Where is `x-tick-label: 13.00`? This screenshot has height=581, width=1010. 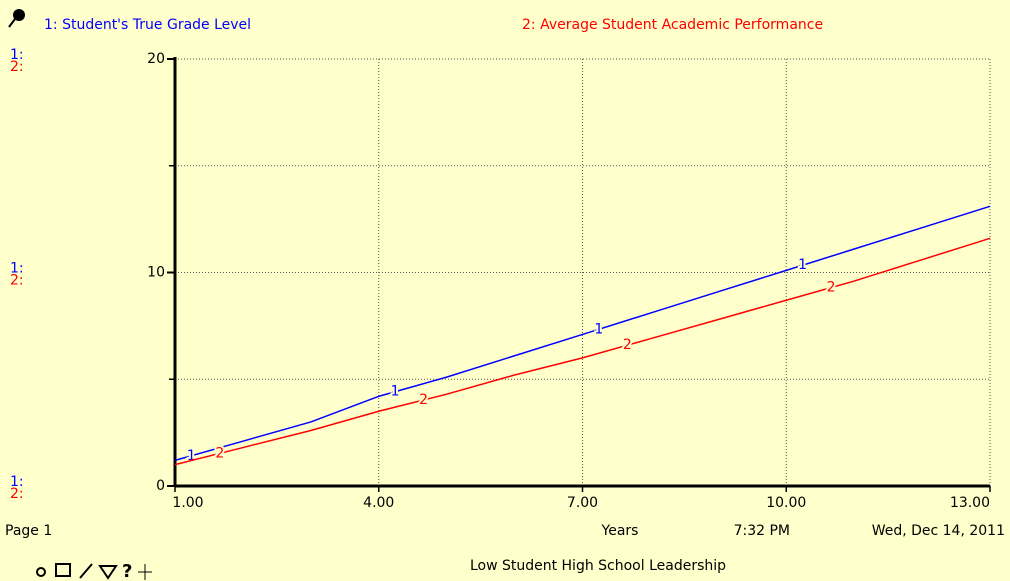
x-tick-label: 13.00 is located at coordinates (970, 503).